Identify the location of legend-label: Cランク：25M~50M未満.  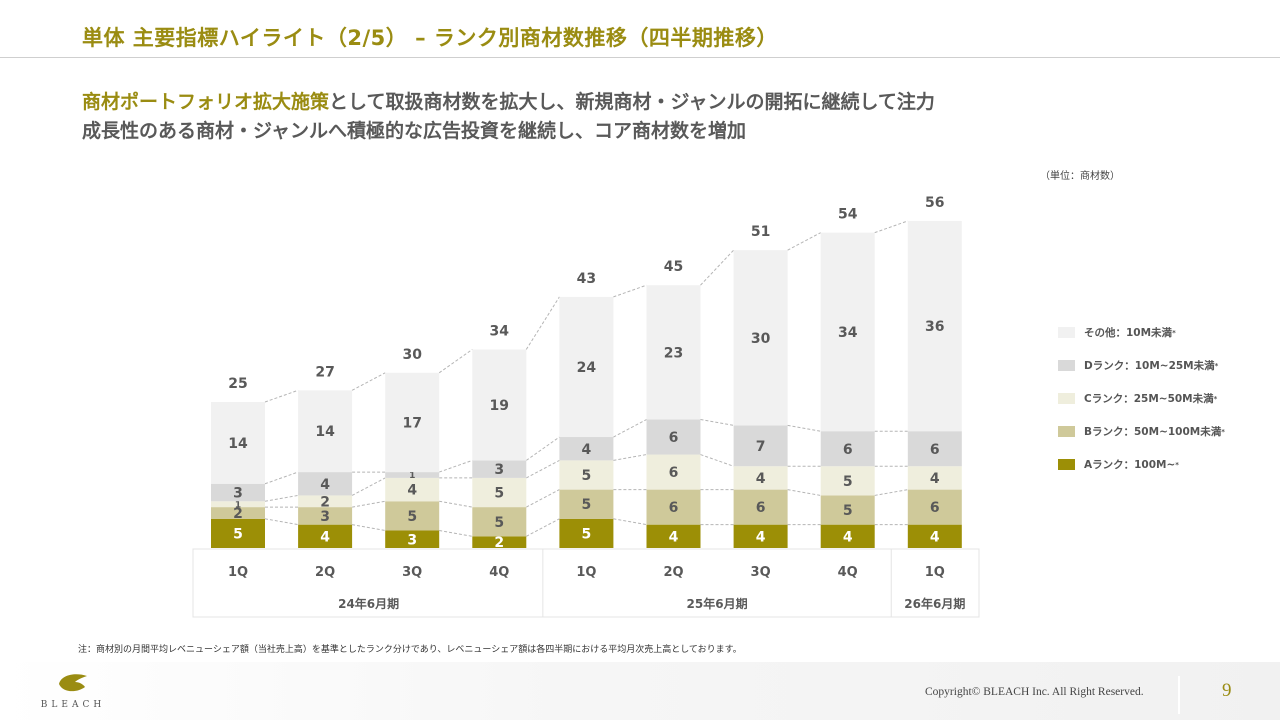
(1149, 399).